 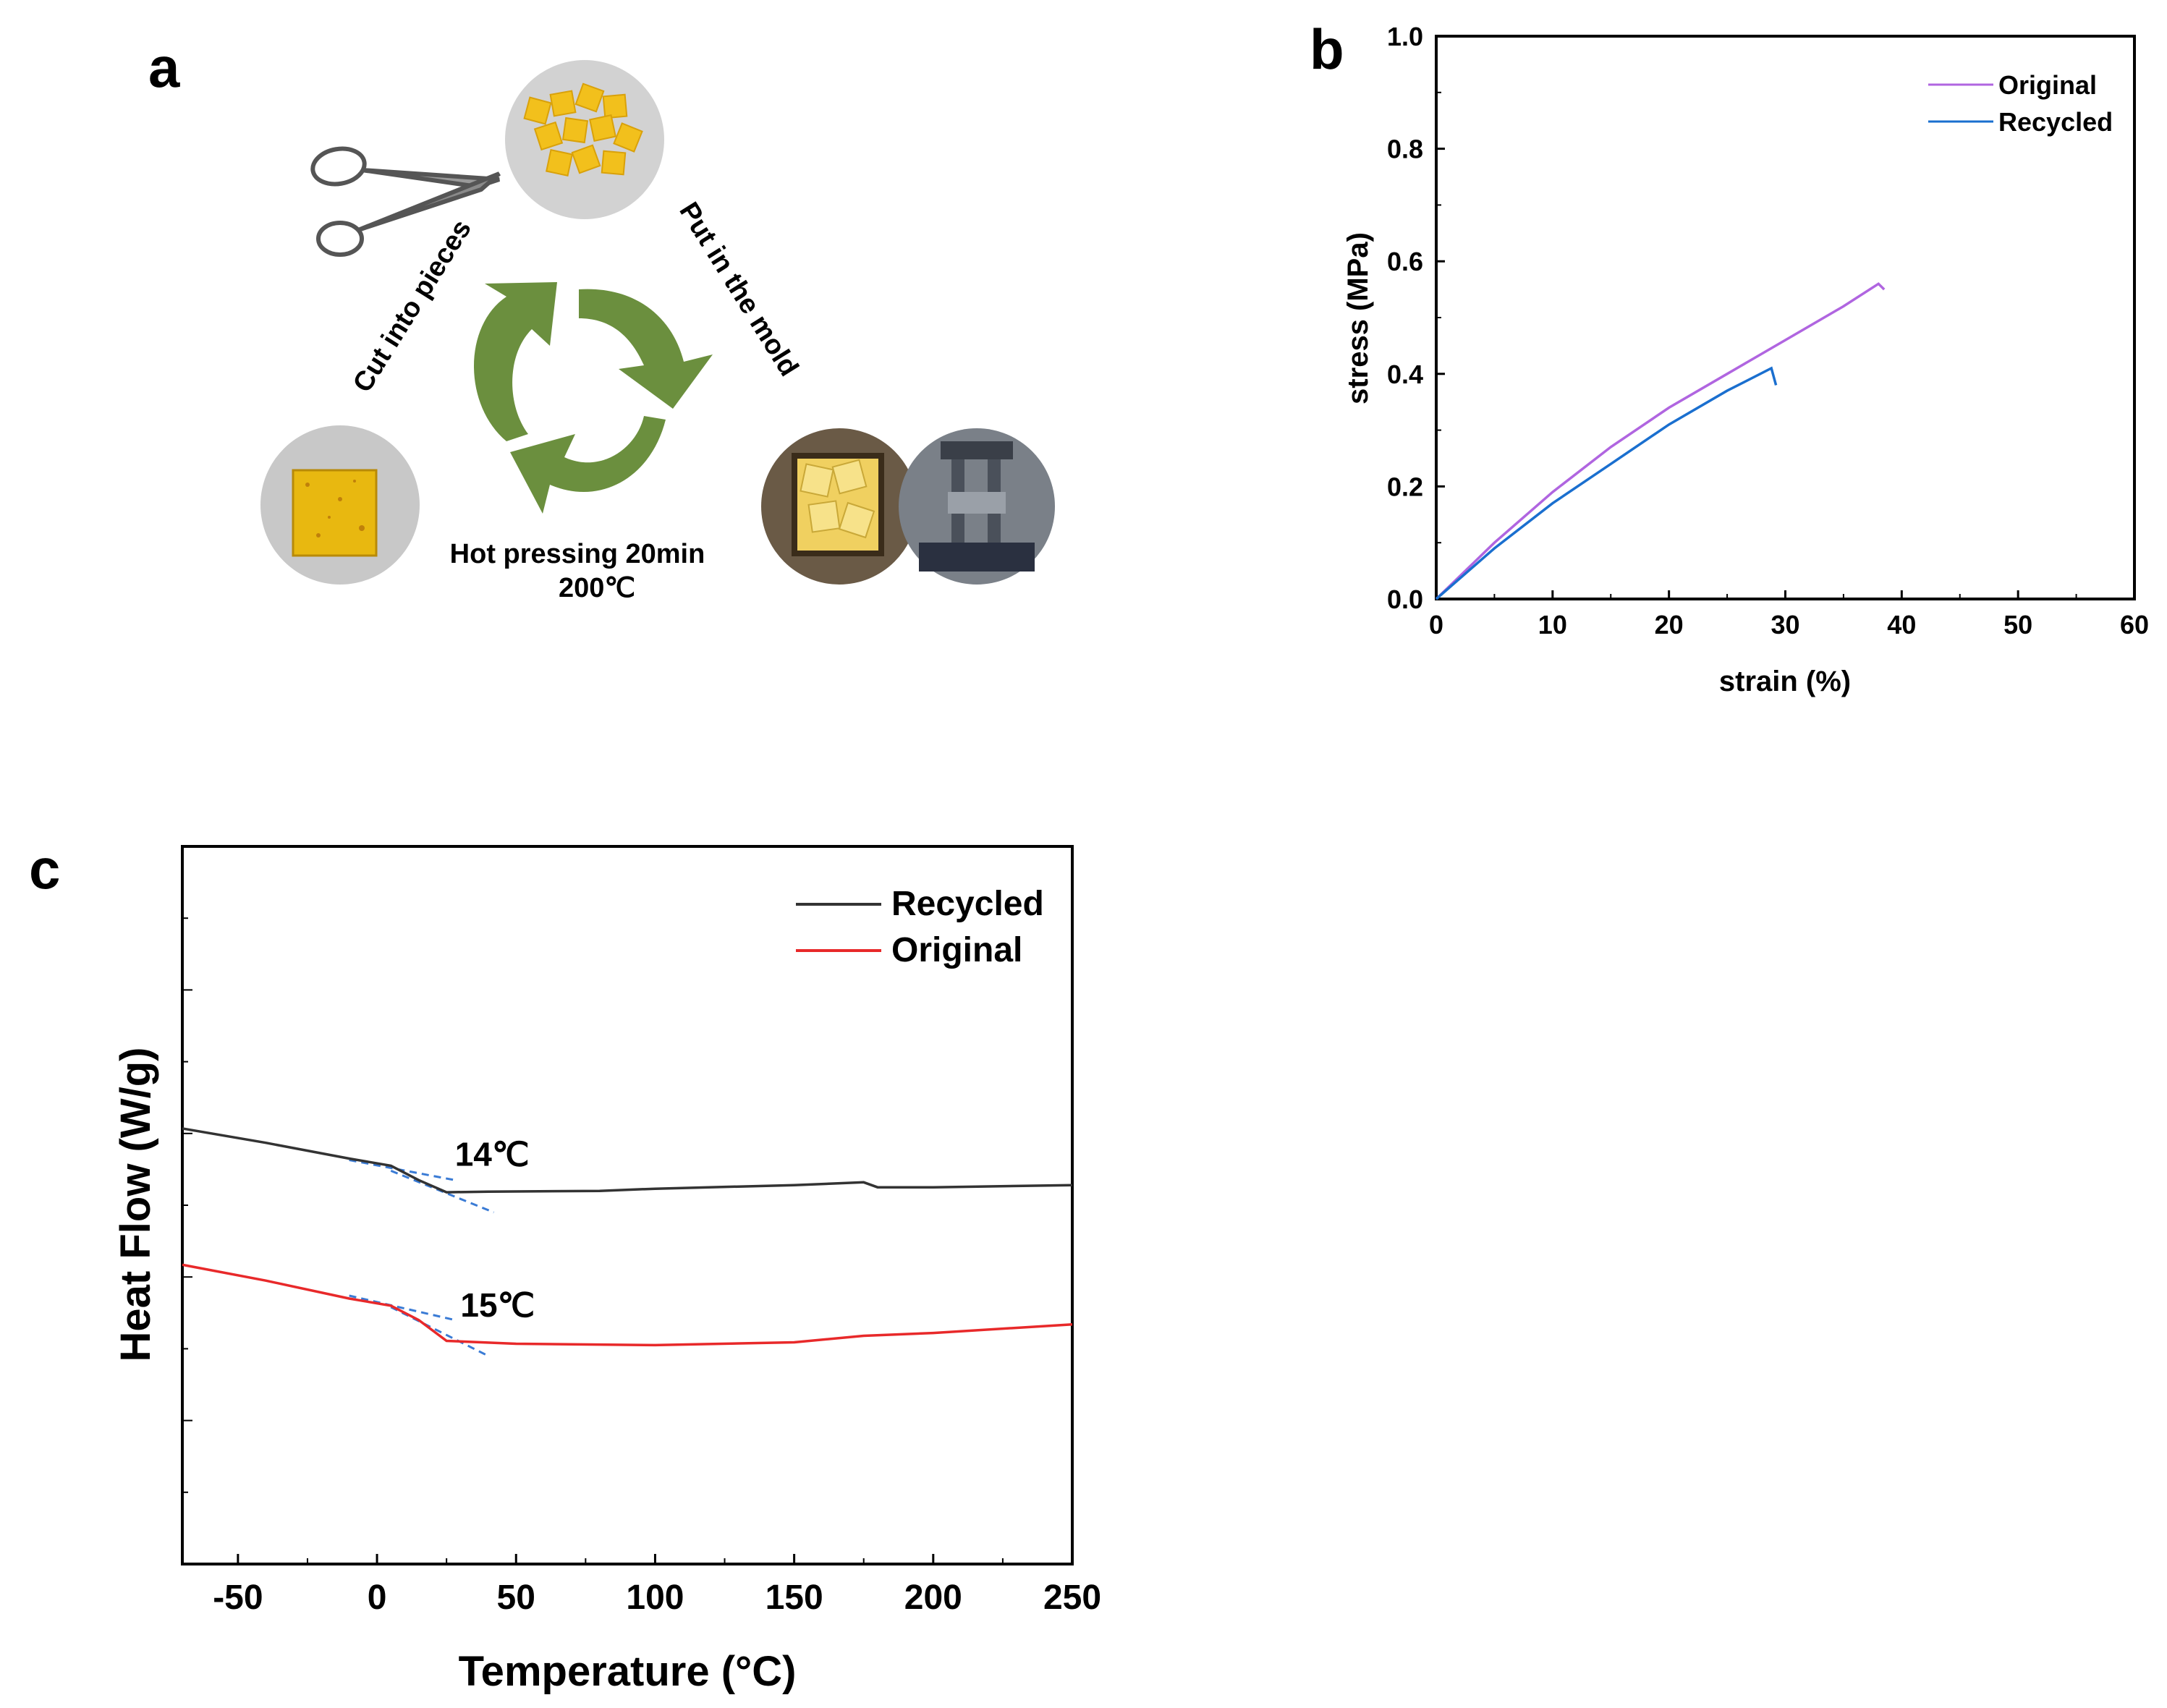 I want to click on hot-press-photo, so click(x=977, y=506).